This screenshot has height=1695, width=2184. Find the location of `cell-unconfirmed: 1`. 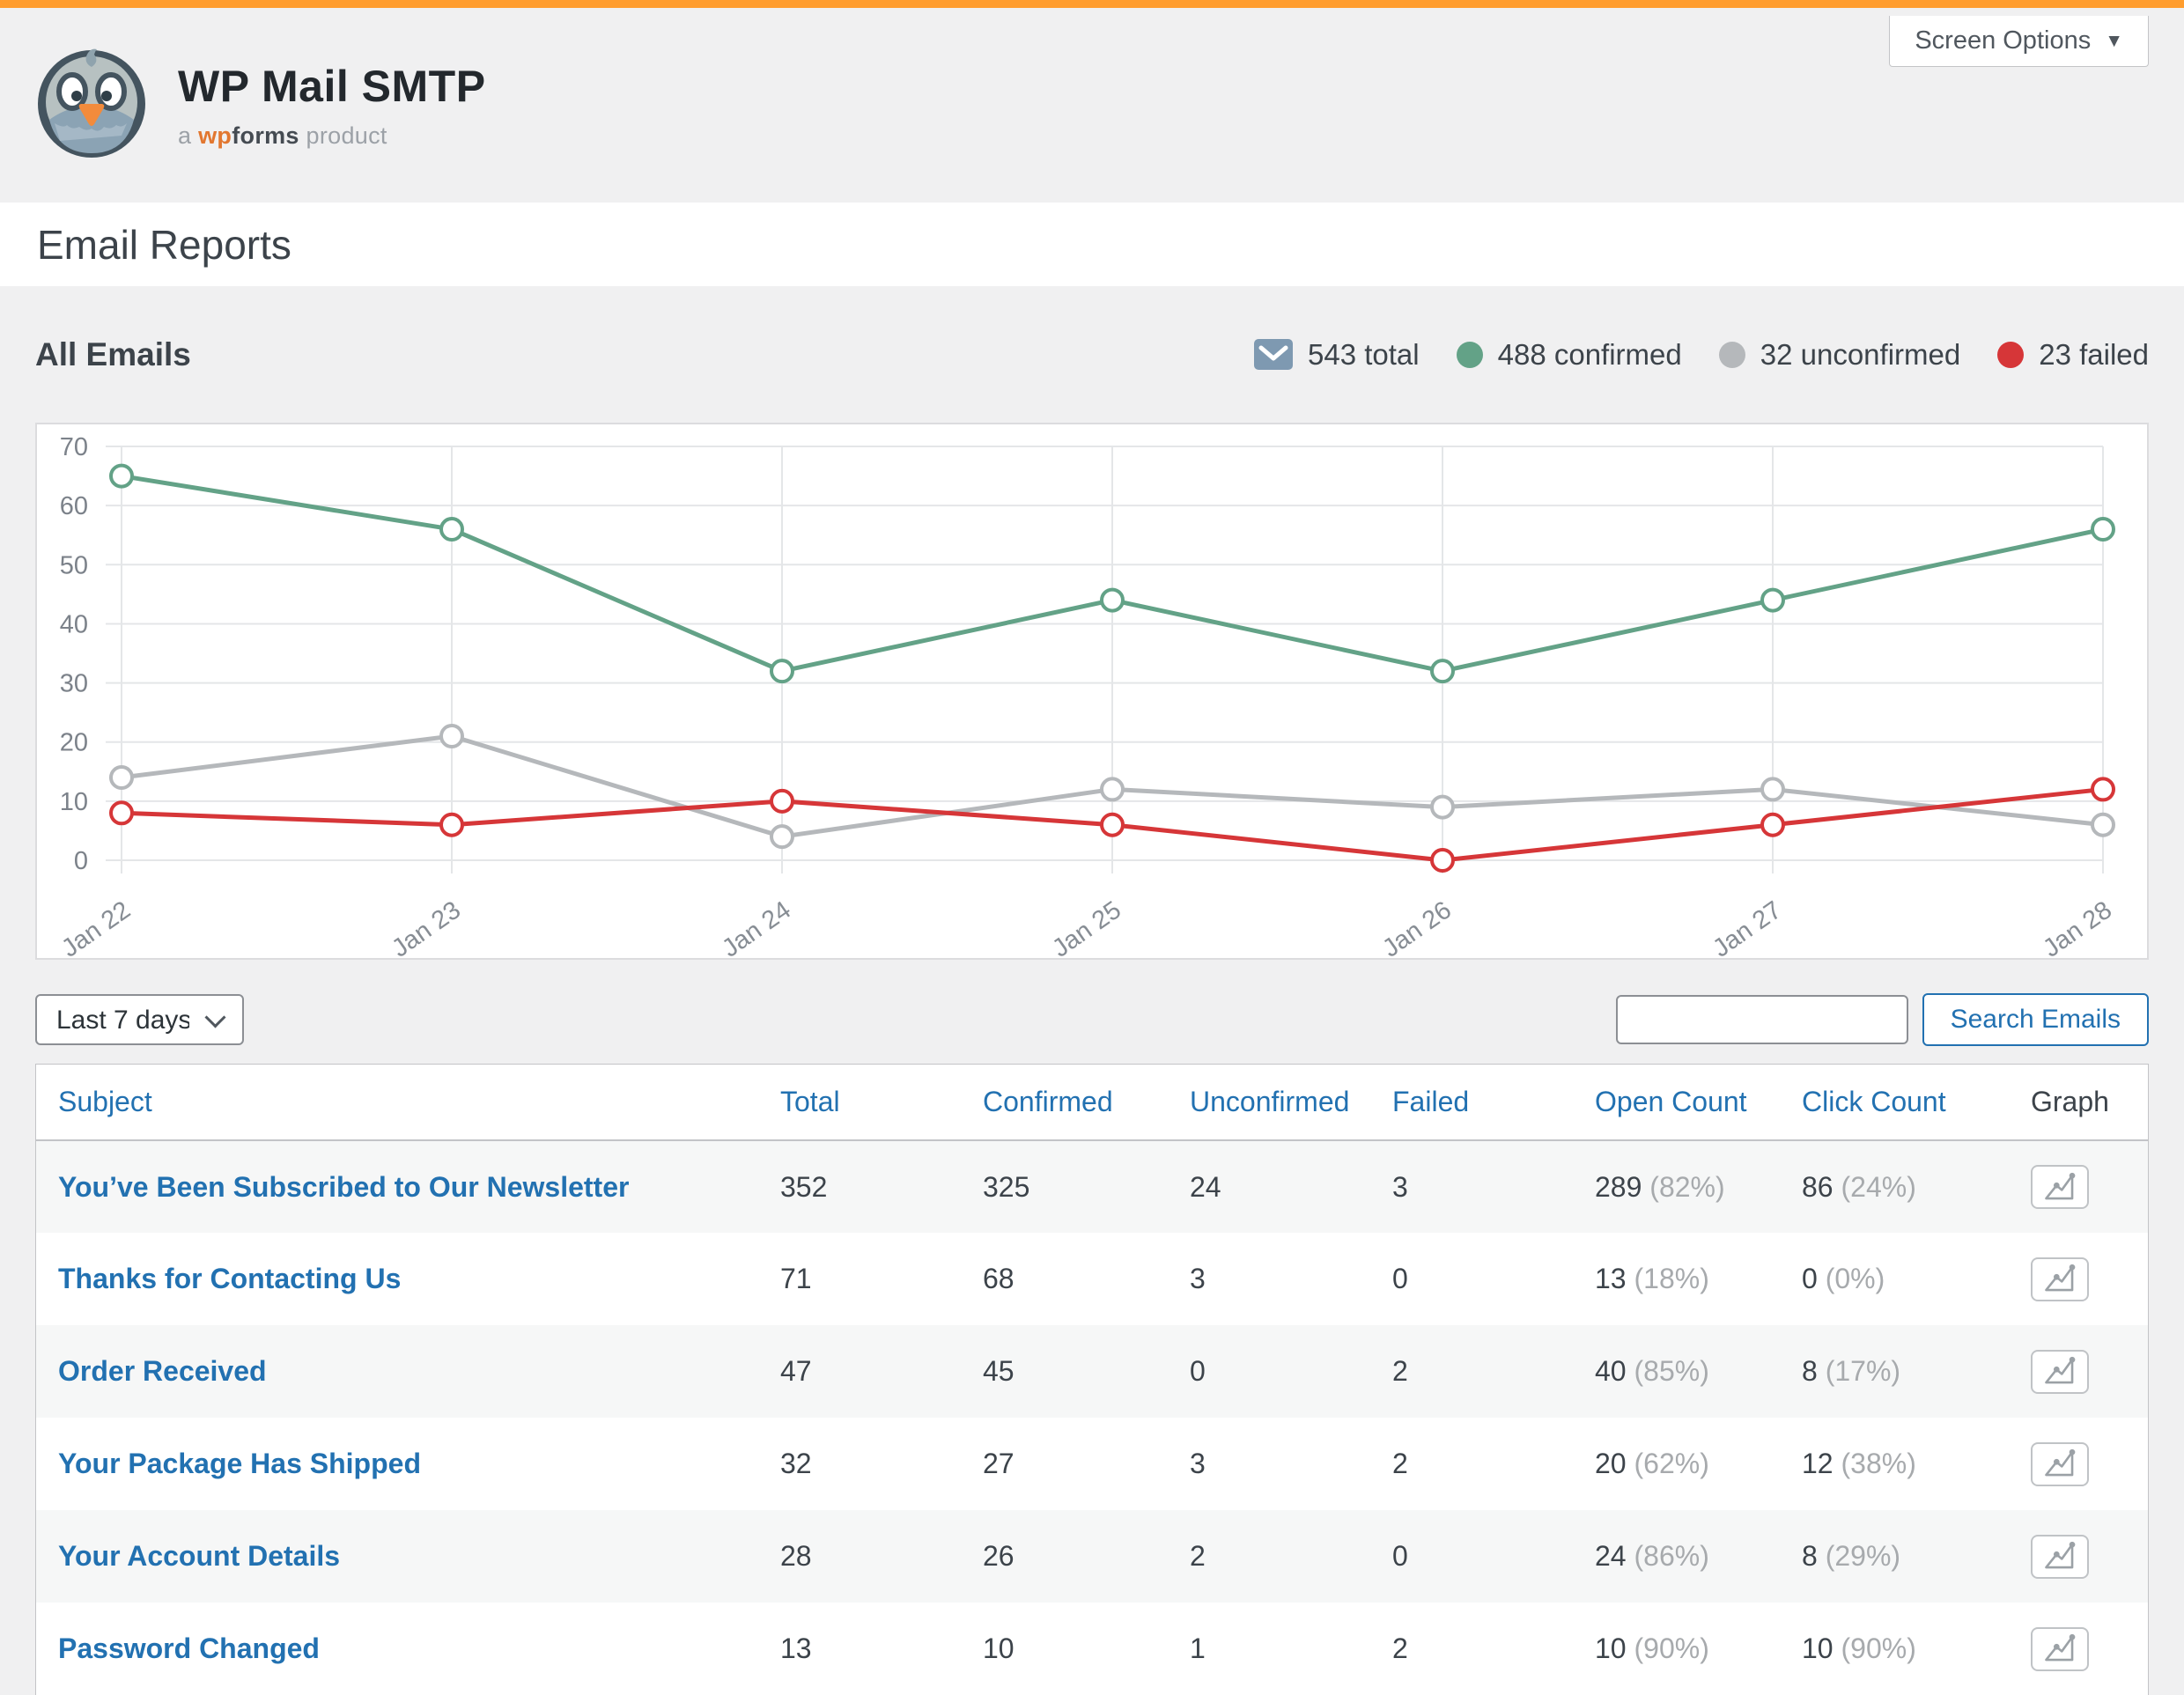

cell-unconfirmed: 1 is located at coordinates (1198, 1648).